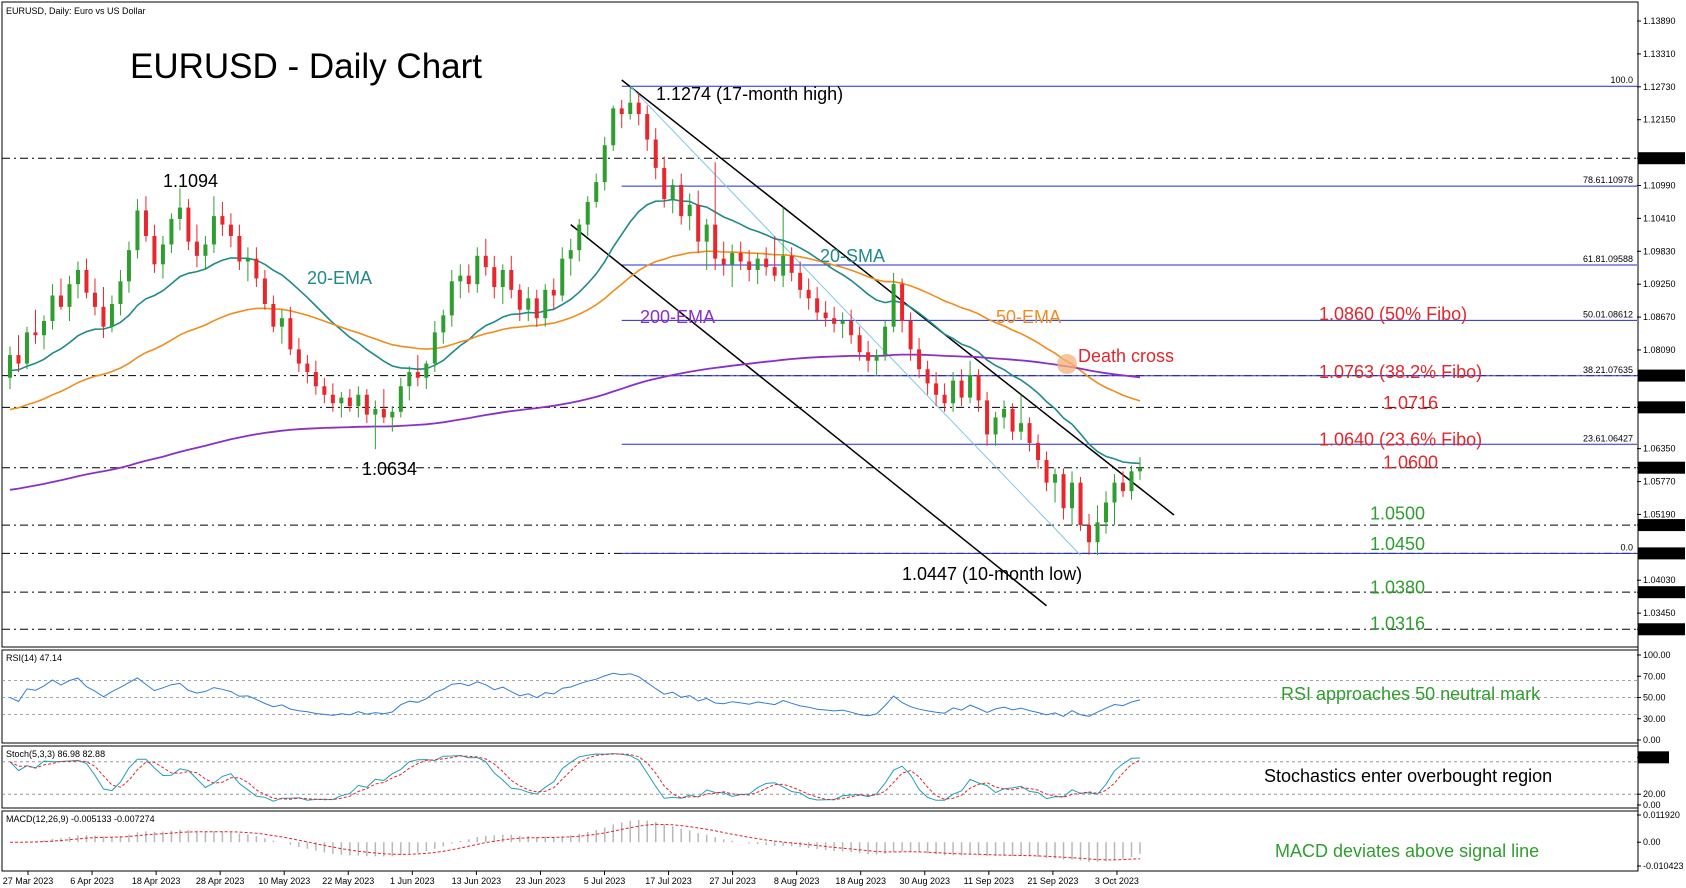 This screenshot has height=888, width=1686. I want to click on channel-lower, so click(809, 415).